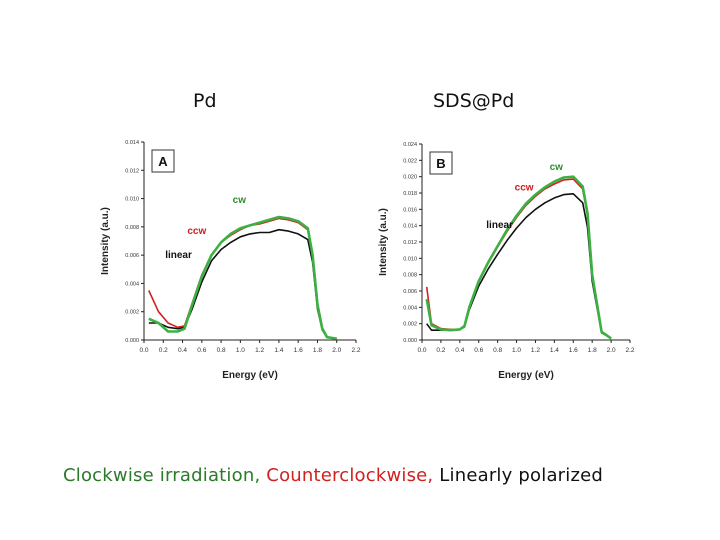 This screenshot has width=720, height=540. I want to click on series-line-linear, so click(242, 284).